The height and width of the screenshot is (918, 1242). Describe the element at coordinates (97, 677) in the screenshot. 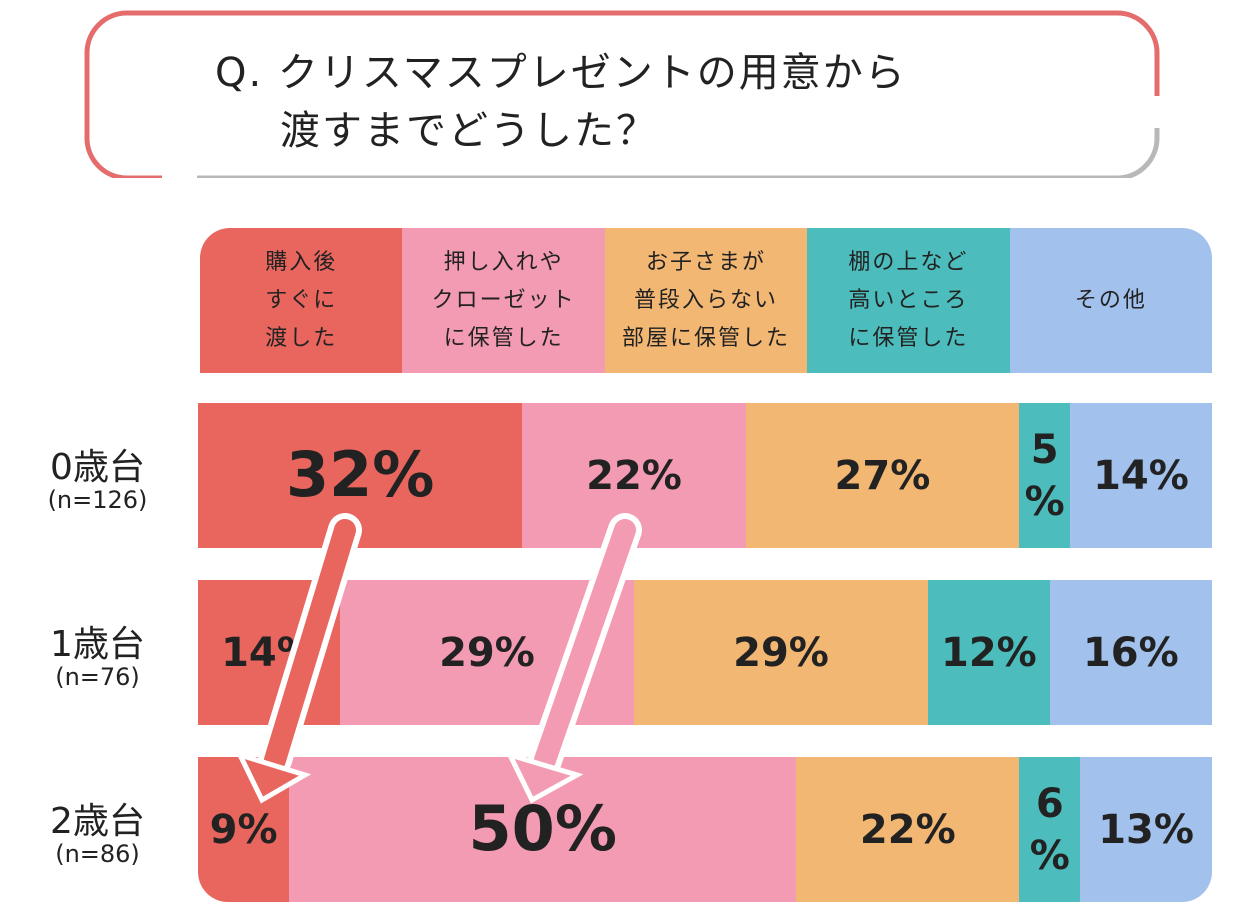

I see `sample-size: (n=76)` at that location.